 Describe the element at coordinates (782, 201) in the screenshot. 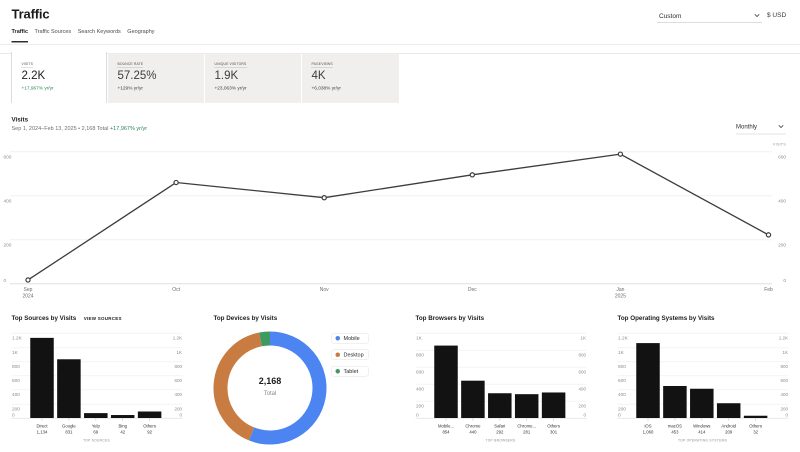

I see `y-axis-tick-right: 400` at that location.